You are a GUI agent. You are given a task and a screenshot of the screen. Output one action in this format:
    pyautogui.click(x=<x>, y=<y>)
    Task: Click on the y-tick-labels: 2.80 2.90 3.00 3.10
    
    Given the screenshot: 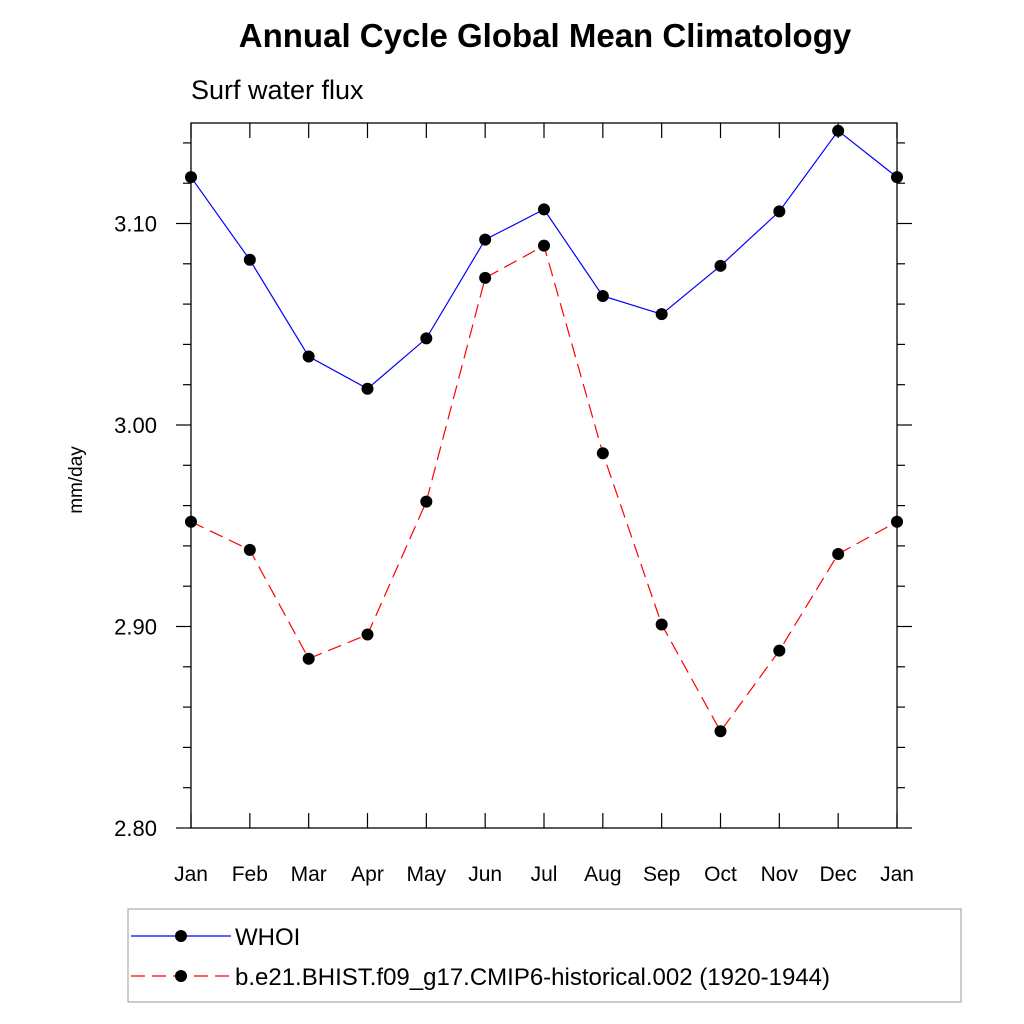 What is the action you would take?
    pyautogui.click(x=135, y=527)
    